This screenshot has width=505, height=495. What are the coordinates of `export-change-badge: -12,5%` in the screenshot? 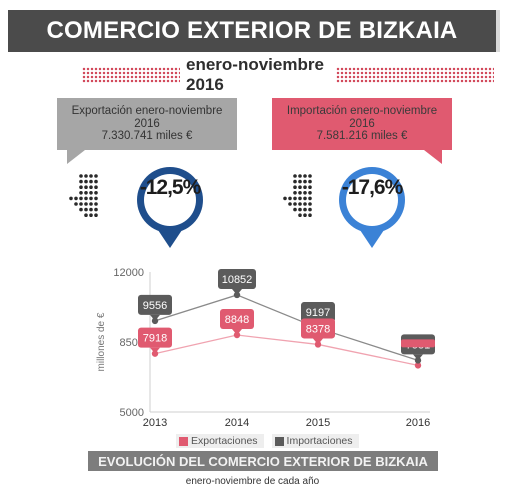 It's located at (170, 207).